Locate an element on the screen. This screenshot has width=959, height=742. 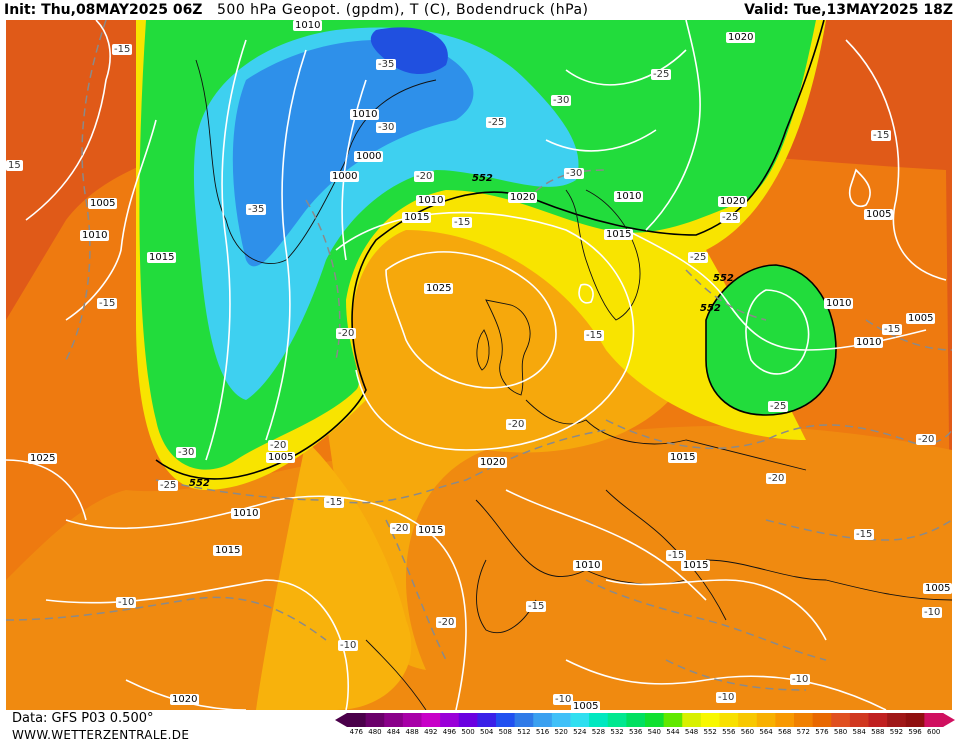
scale-tick-label: 592 is located at coordinates (896, 732).